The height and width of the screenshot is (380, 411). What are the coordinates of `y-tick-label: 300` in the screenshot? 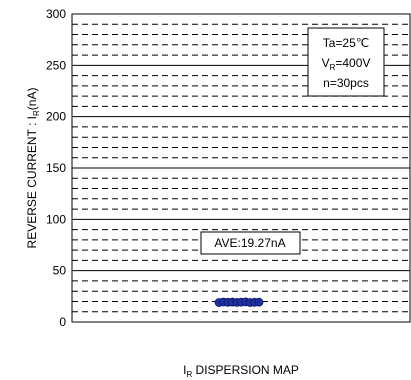 It's located at (56, 14).